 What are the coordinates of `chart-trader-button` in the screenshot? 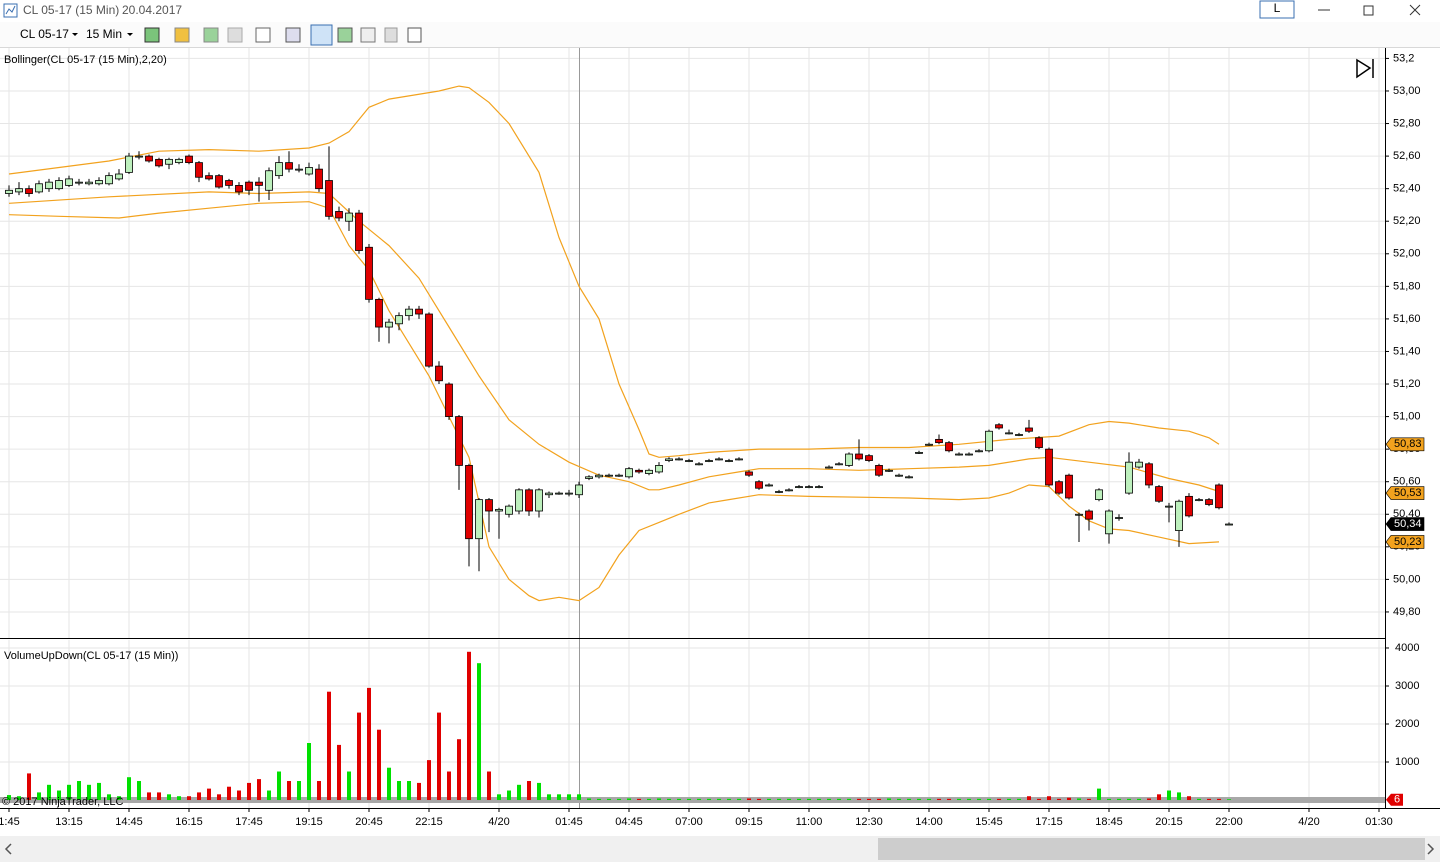 It's located at (321, 35).